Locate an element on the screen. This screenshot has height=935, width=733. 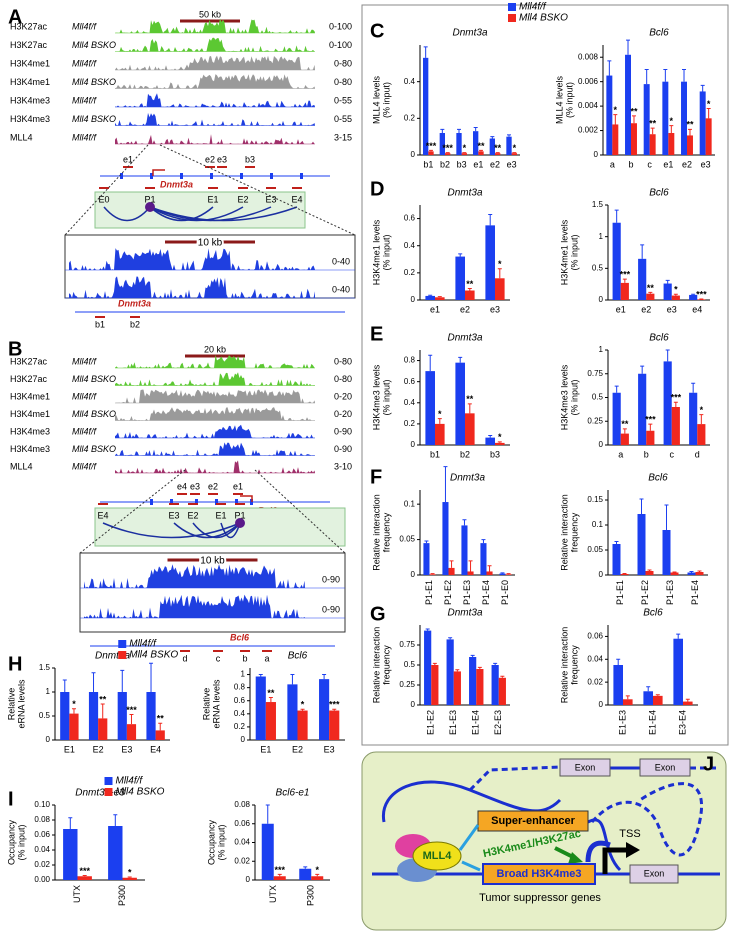
panel-label: F is located at coordinates (376, 477).